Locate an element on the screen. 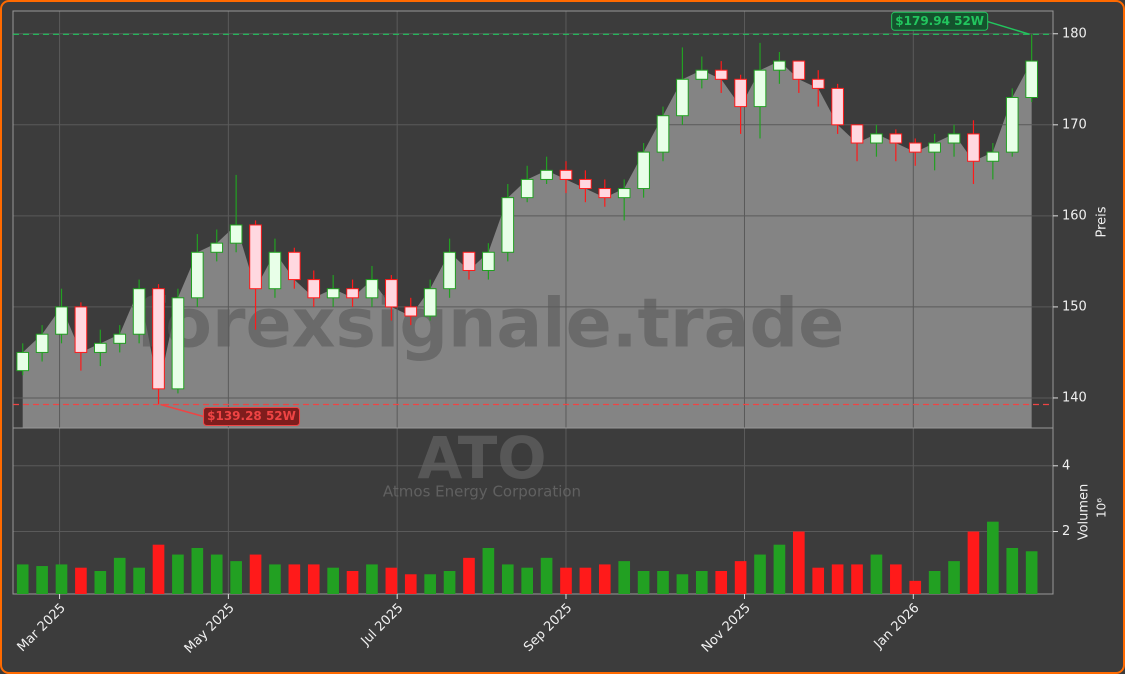 This screenshot has width=1125, height=674. y-tick-label: 140 is located at coordinates (1074, 397).